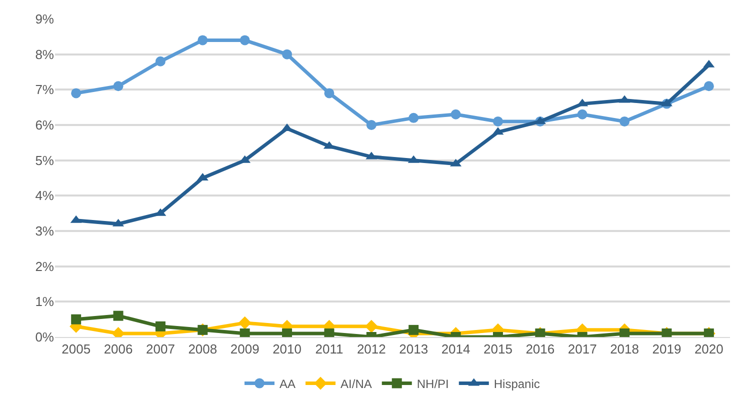 This screenshot has width=750, height=410. I want to click on x-tick-label: 2020, so click(709, 349).